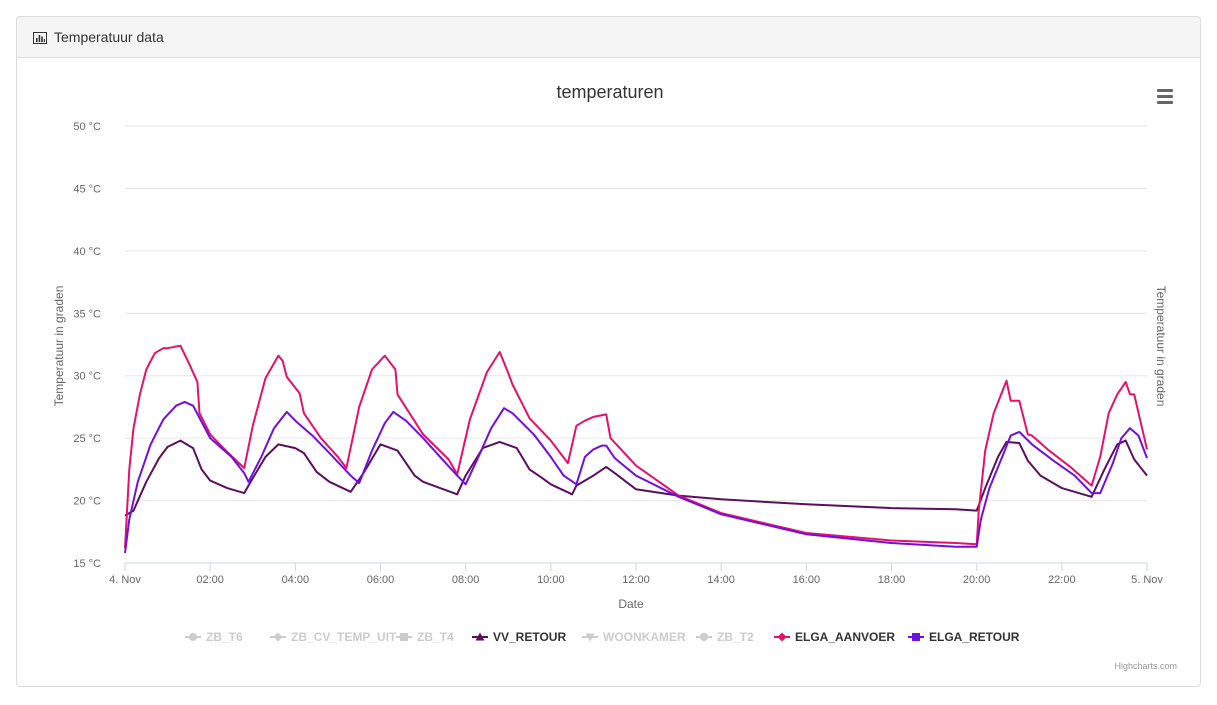  Describe the element at coordinates (1062, 580) in the screenshot. I see `x-tick-label: 22:00` at that location.